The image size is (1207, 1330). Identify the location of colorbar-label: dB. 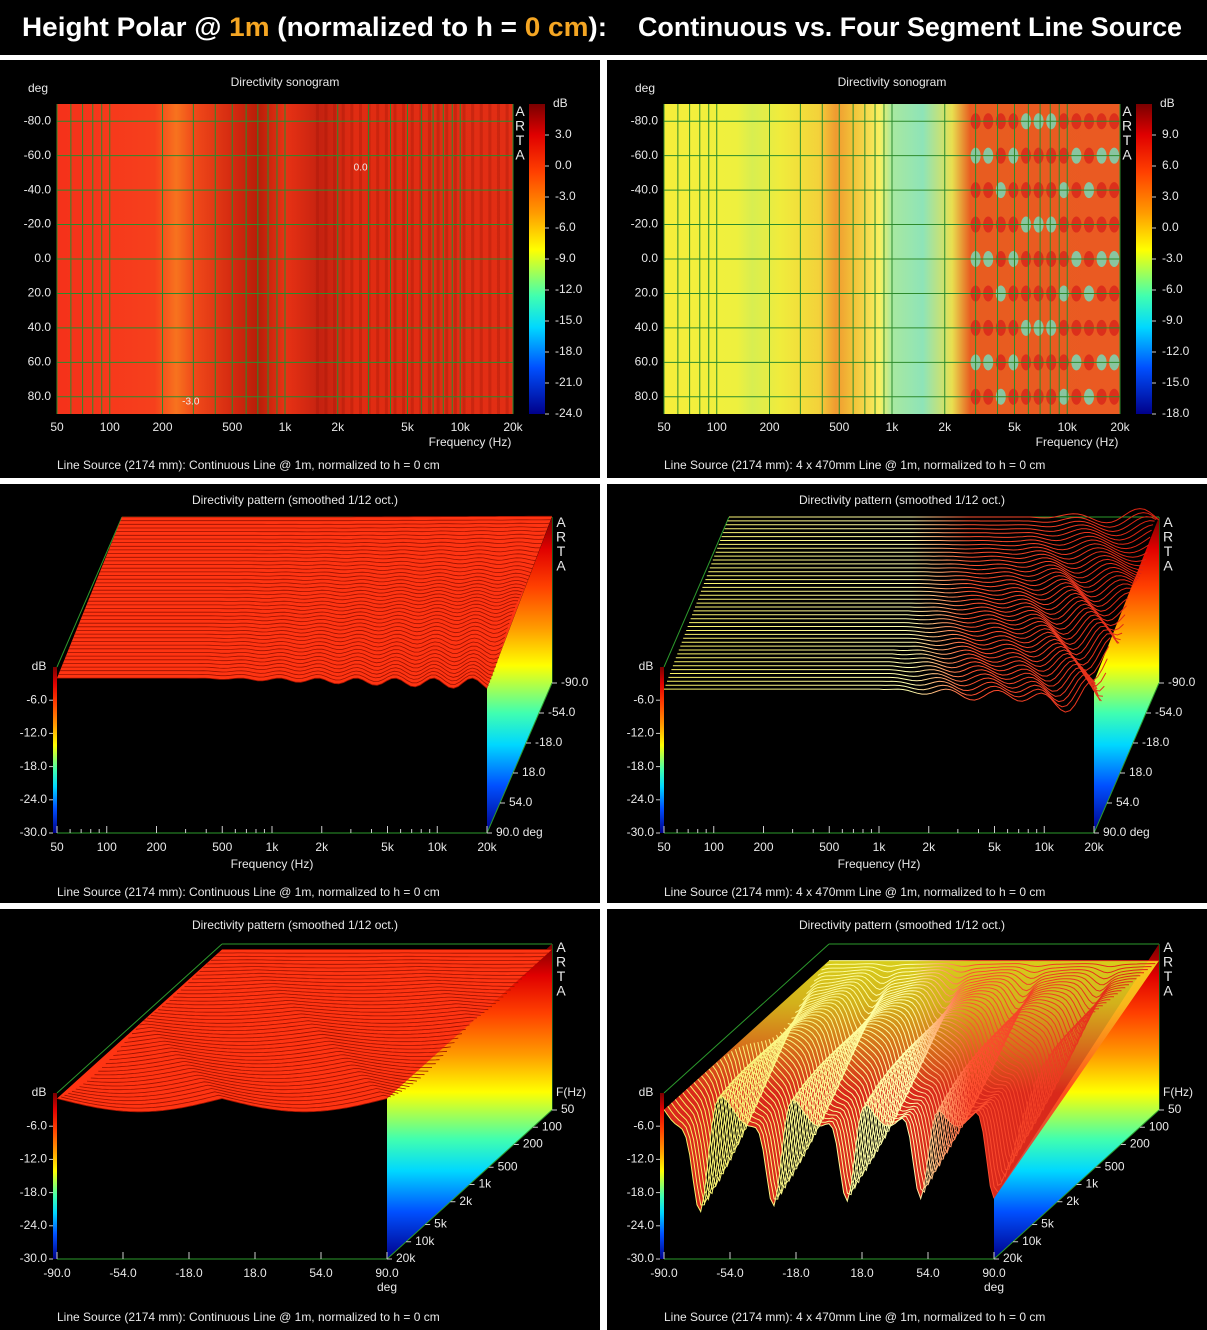
(560, 103).